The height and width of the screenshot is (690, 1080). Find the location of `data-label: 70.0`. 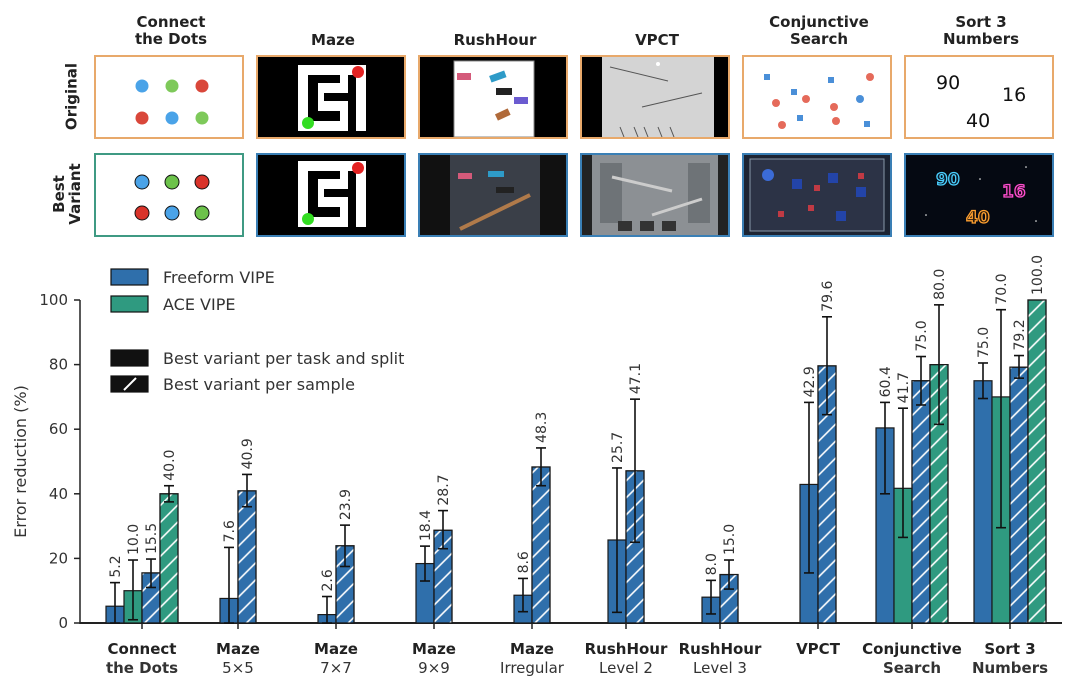

data-label: 70.0 is located at coordinates (1002, 289).